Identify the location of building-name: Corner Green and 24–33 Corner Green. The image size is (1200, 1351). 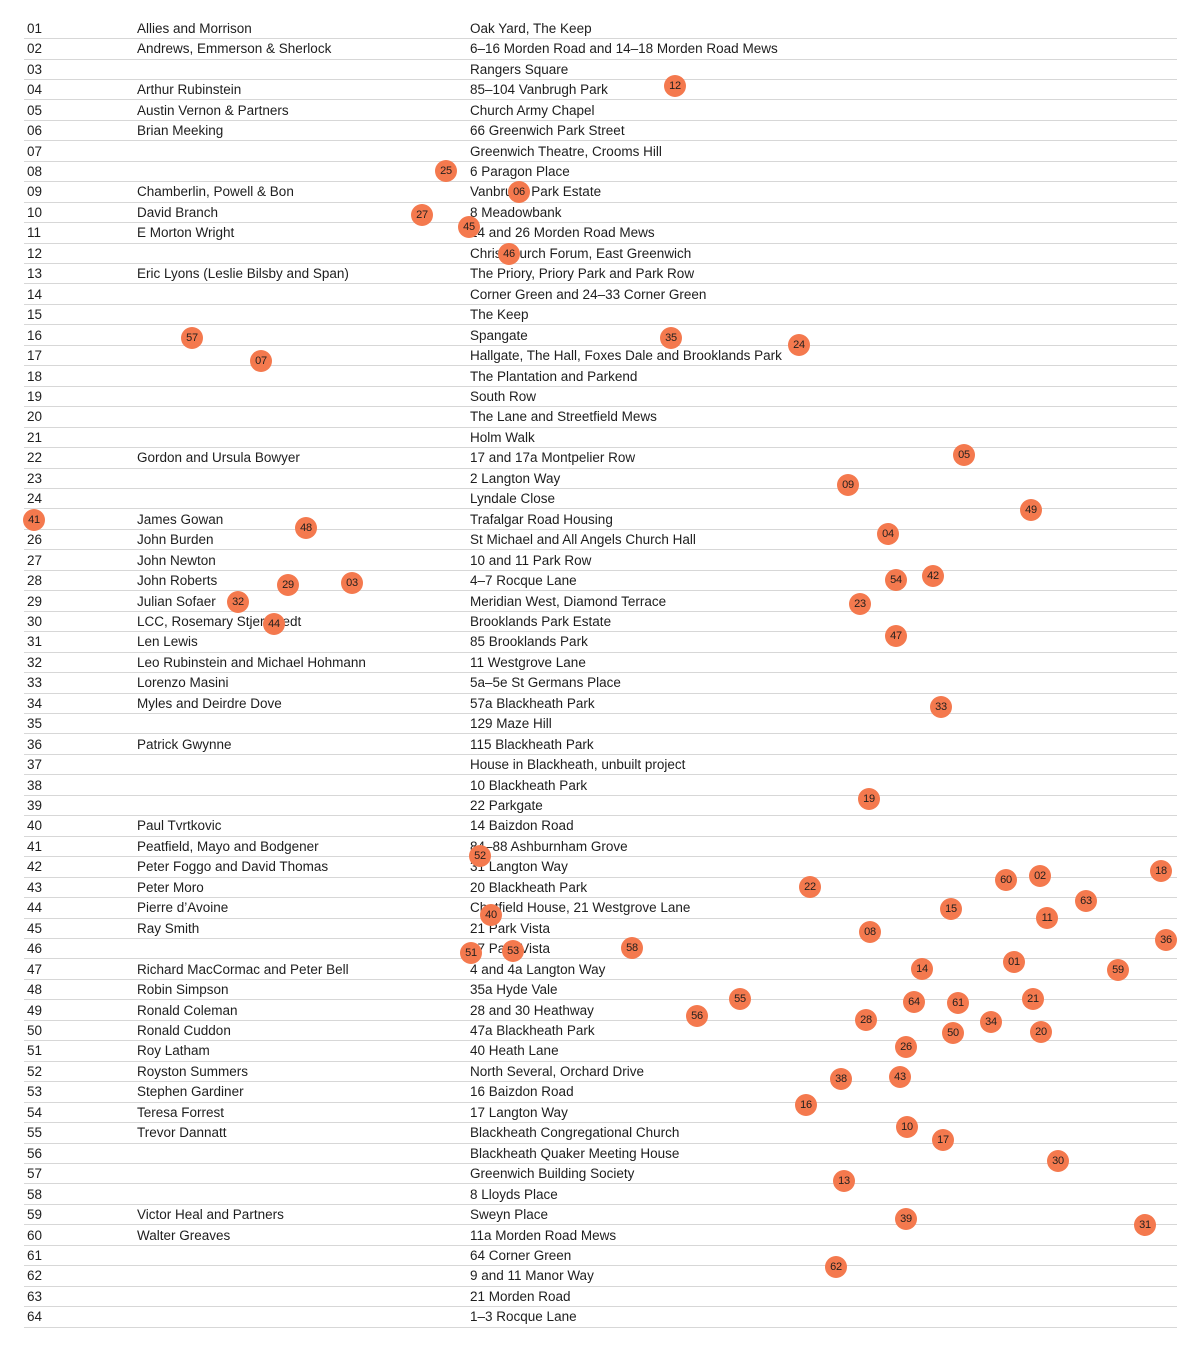
(588, 294).